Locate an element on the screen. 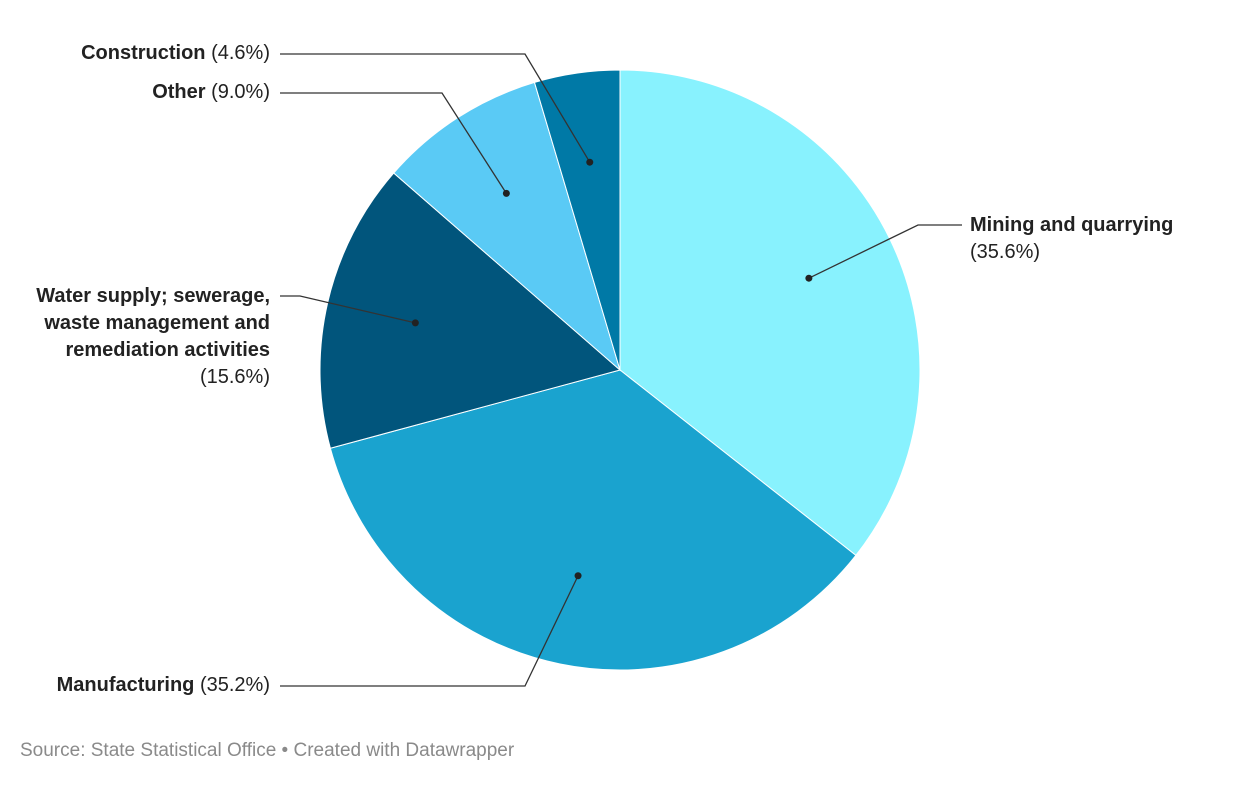 The image size is (1240, 786). value-label: (35.6%) is located at coordinates (1005, 252).